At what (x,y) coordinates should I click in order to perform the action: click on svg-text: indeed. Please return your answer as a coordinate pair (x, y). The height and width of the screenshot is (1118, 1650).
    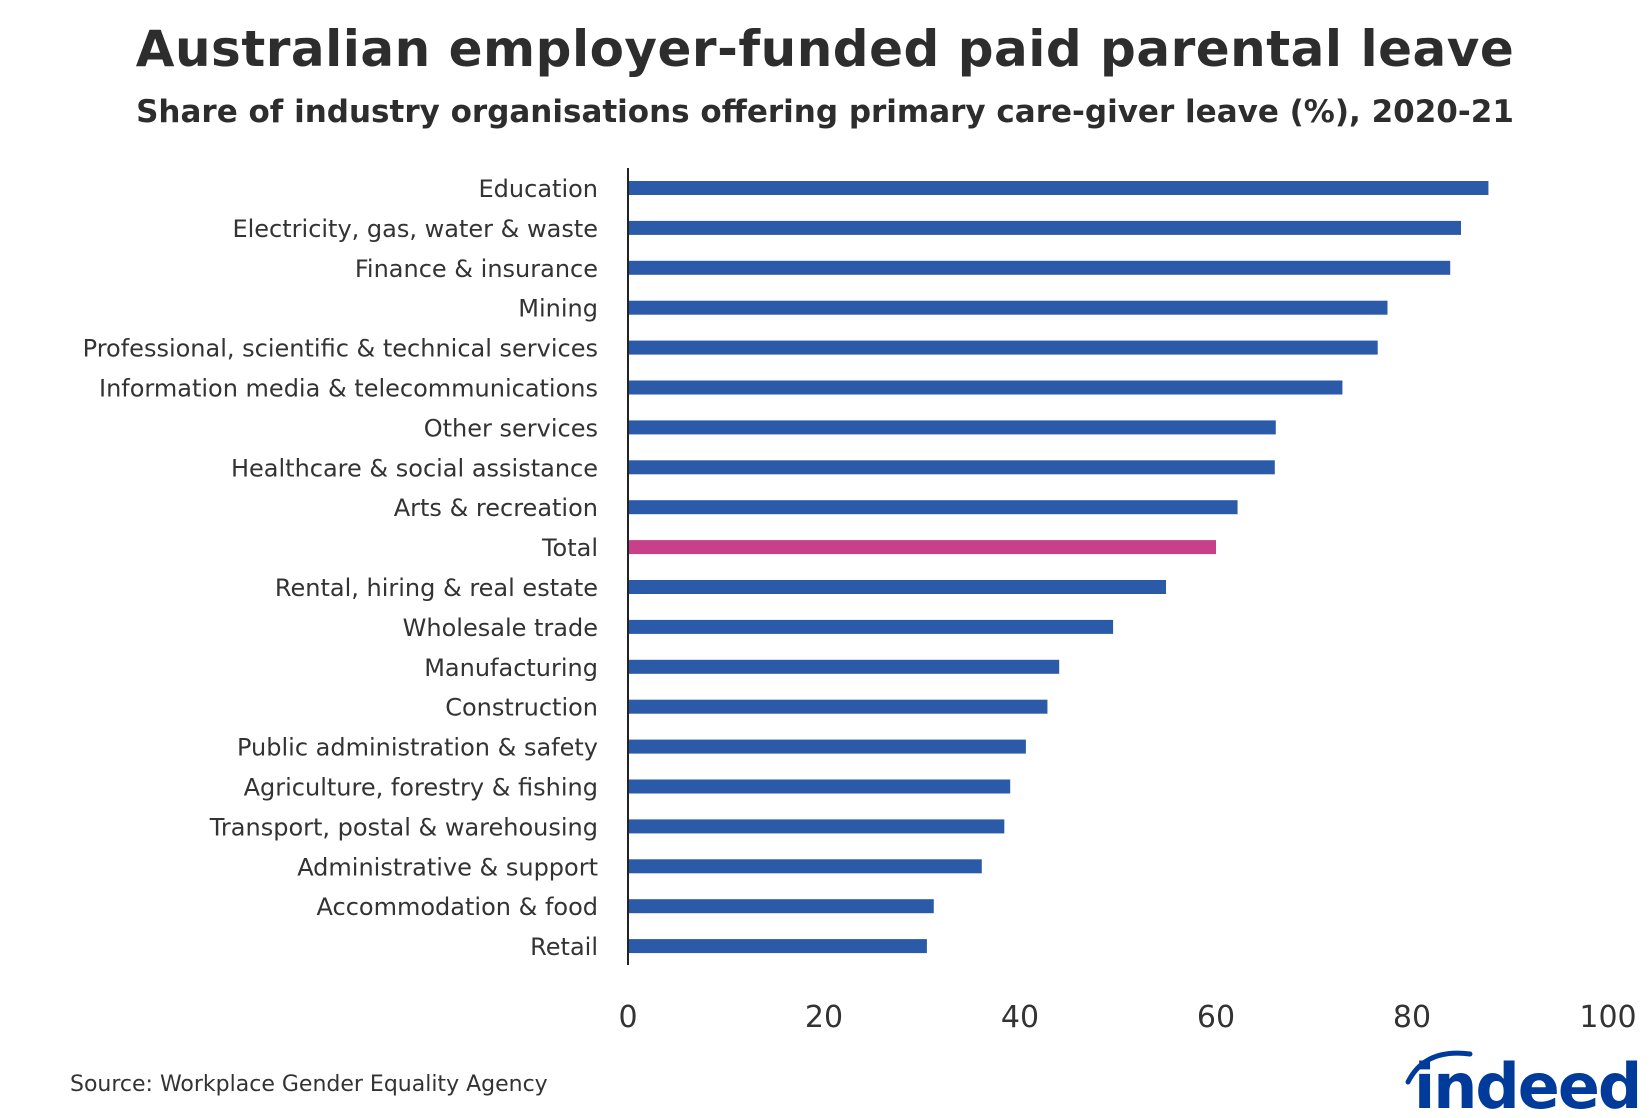
    Looking at the image, I should click on (1527, 1082).